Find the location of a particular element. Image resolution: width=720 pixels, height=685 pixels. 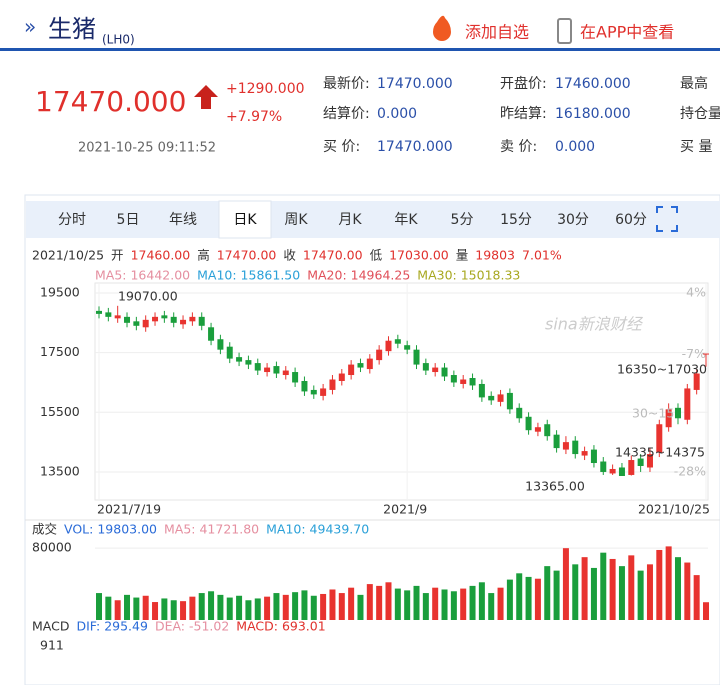

fullscreen-icon is located at coordinates (667, 219).